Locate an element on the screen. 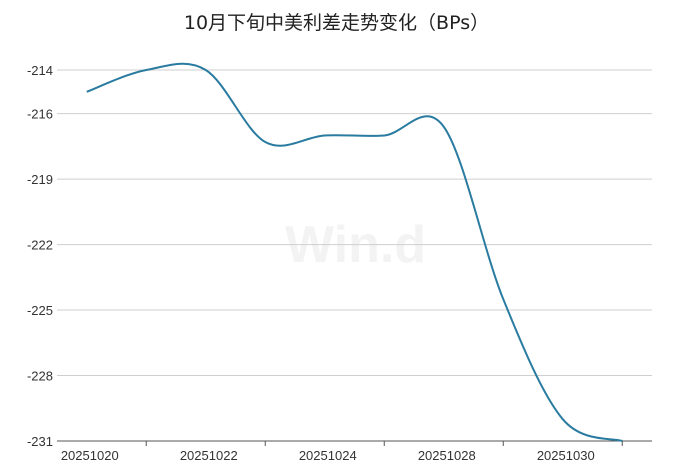  y-tick-label: -225 is located at coordinates (40, 310).